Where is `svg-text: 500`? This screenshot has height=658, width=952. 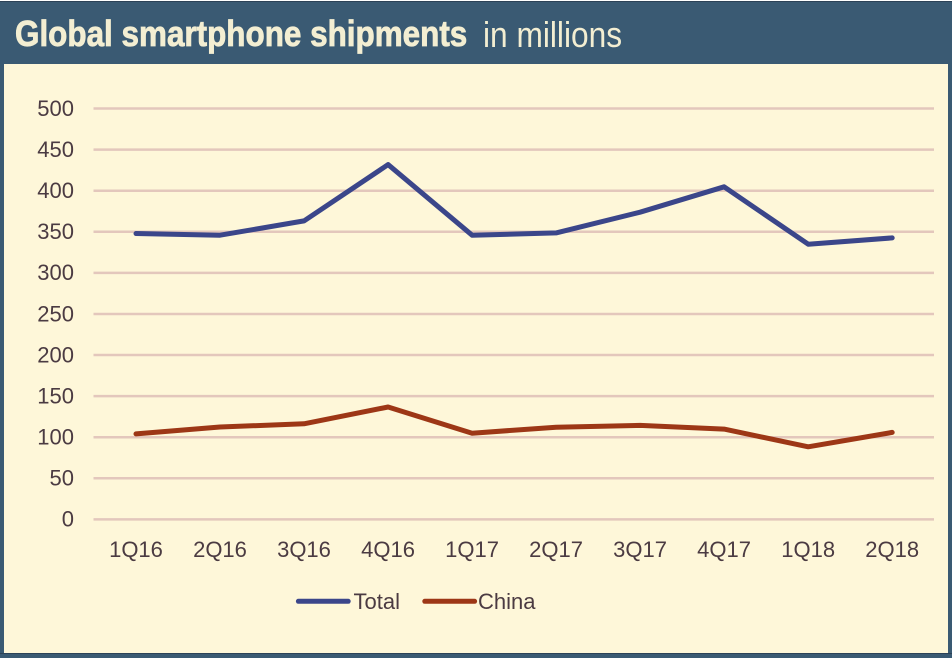 svg-text: 500 is located at coordinates (55, 108).